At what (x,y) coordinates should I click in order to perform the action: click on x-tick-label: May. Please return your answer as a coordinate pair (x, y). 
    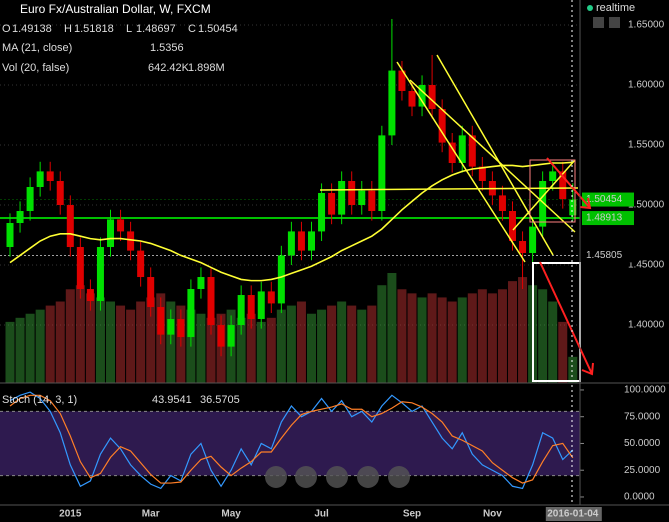
    Looking at the image, I should click on (231, 514).